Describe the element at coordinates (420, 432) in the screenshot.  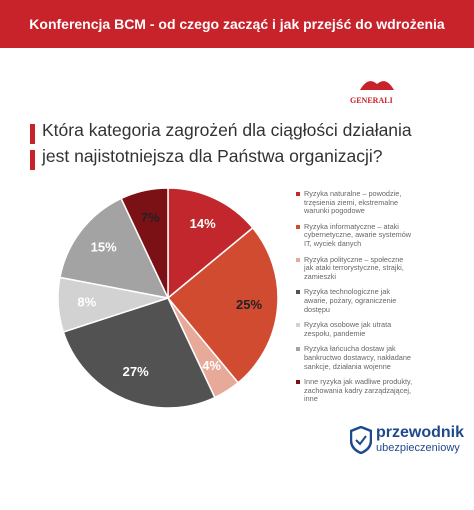
I see `logo-text: przewodnik` at that location.